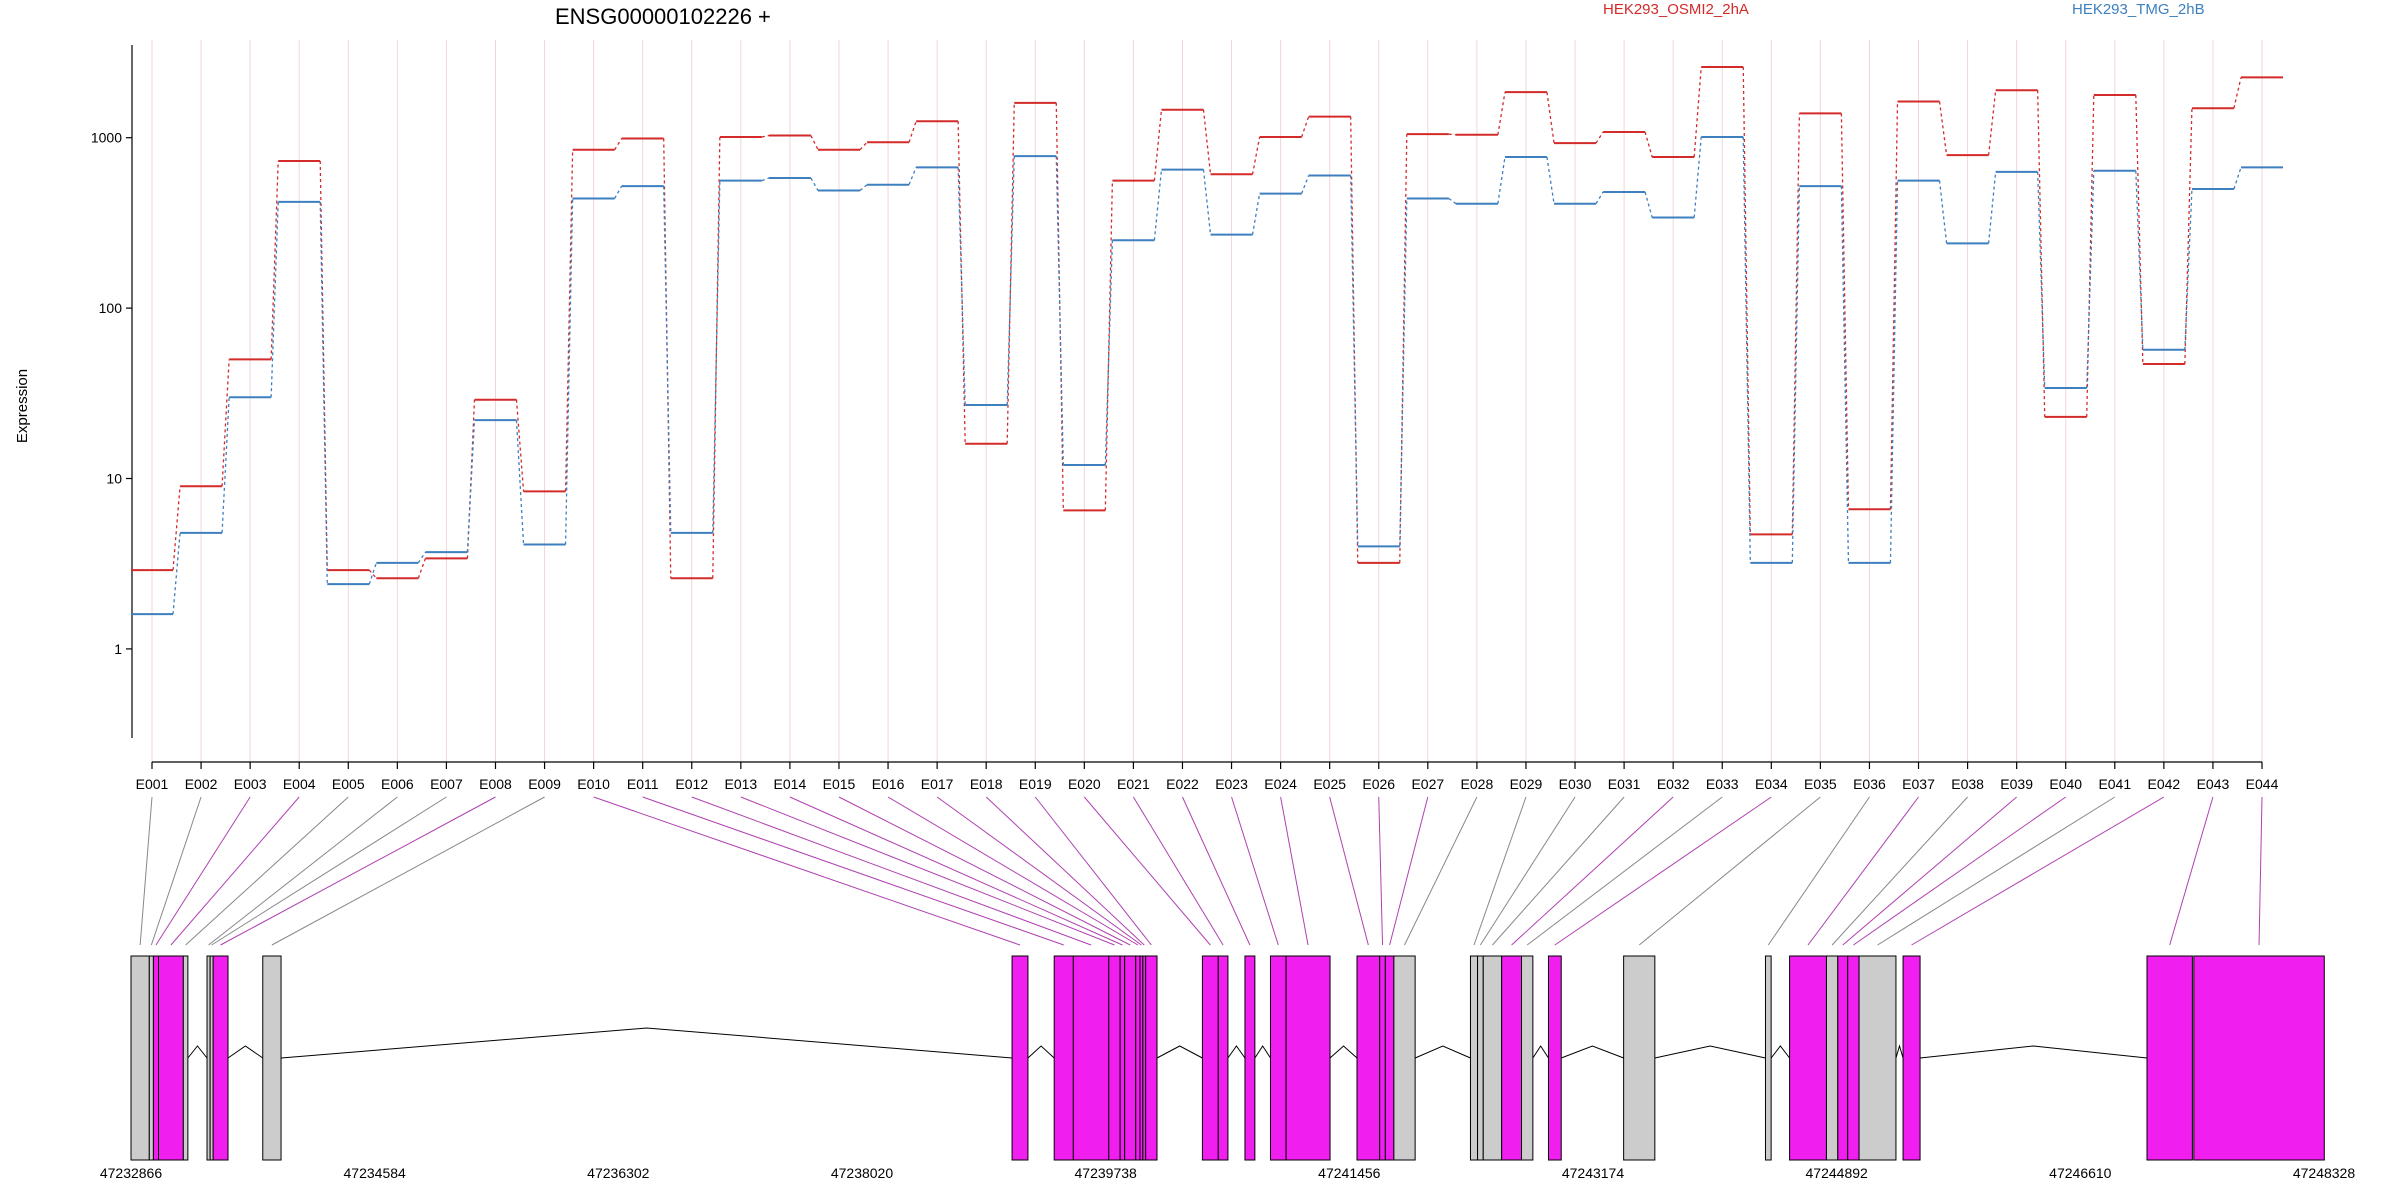  Describe the element at coordinates (2016, 784) in the screenshot. I see `exon-label: E039` at that location.